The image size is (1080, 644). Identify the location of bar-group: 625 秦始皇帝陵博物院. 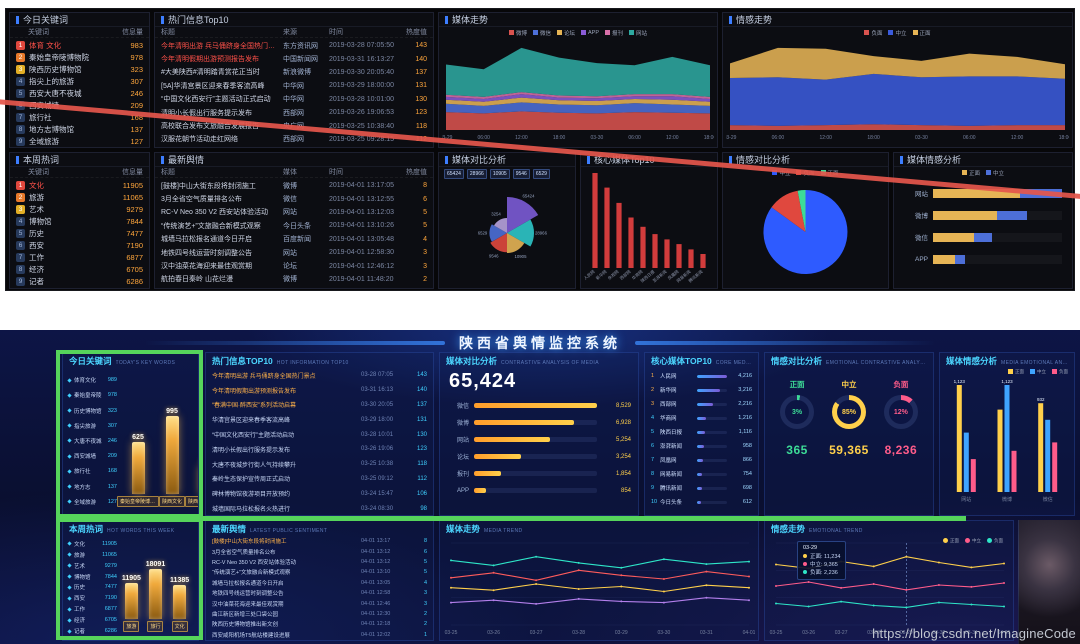
(138, 470).